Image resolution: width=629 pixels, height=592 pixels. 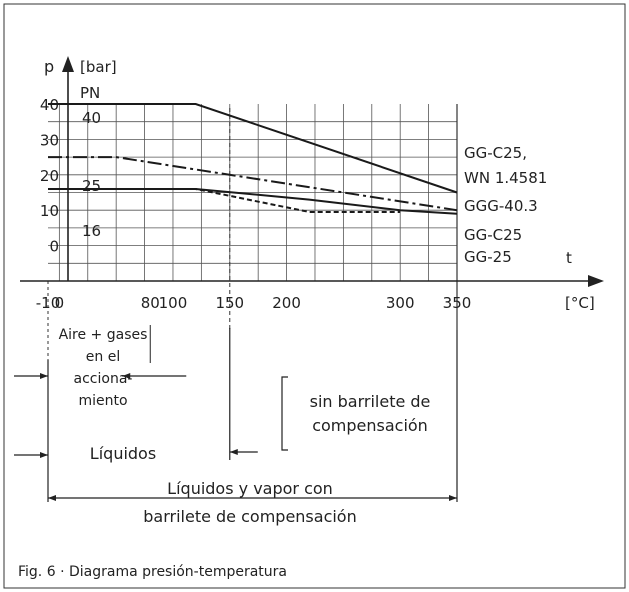 I want to click on series-label: GGG-40.3, so click(x=501, y=206).